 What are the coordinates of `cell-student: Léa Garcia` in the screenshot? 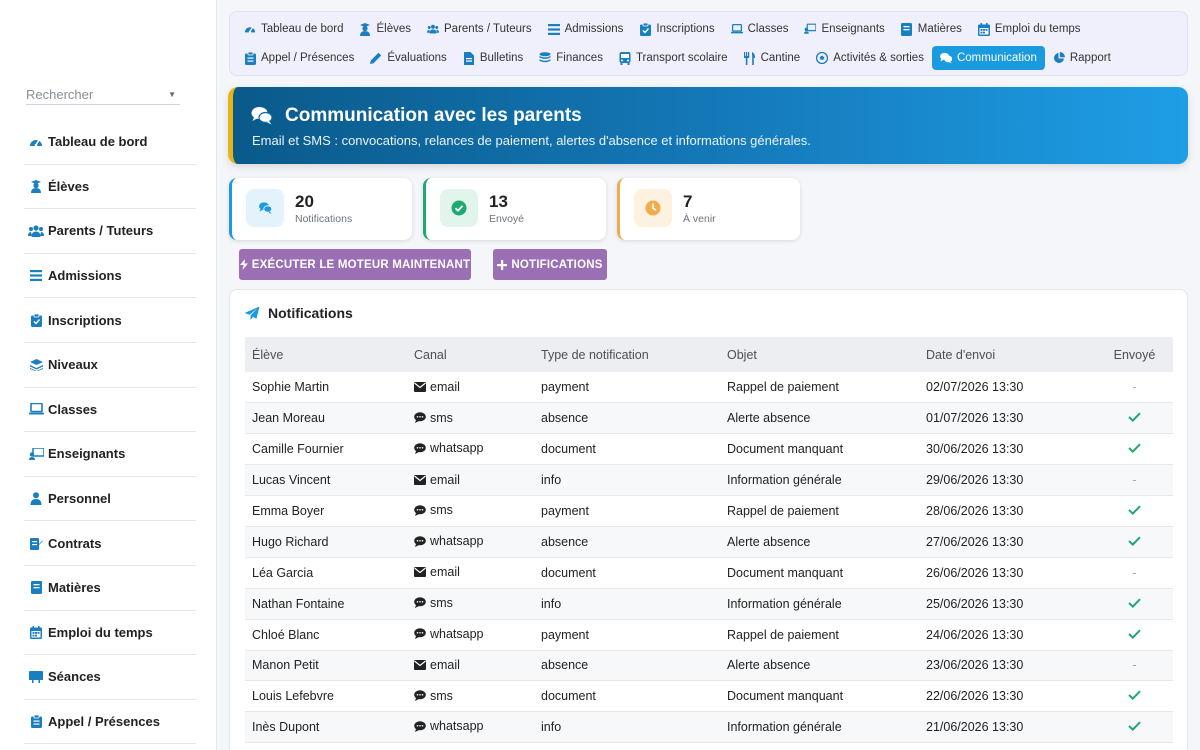 It's located at (283, 572).